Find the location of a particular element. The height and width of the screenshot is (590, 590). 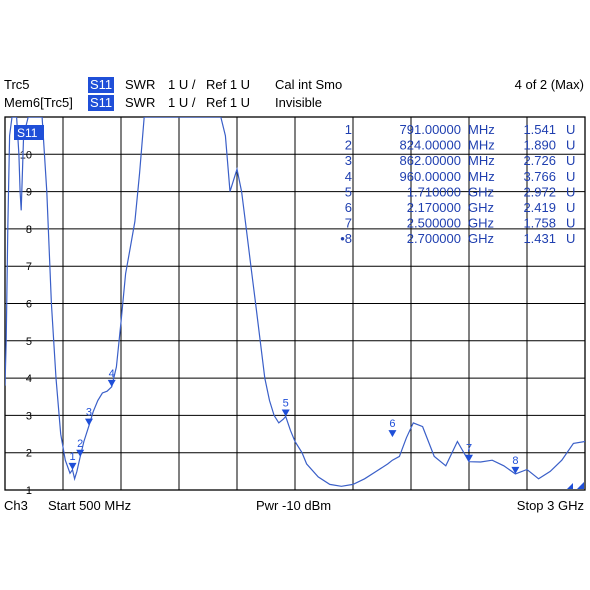

marker-label: 7 is located at coordinates (469, 449).